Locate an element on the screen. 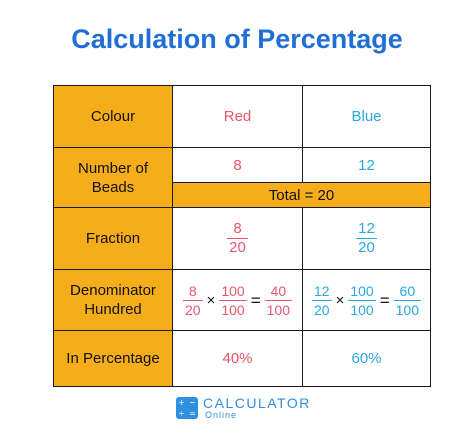 This screenshot has height=436, width=474. percentage-label-cell: In Percentage is located at coordinates (113, 358).